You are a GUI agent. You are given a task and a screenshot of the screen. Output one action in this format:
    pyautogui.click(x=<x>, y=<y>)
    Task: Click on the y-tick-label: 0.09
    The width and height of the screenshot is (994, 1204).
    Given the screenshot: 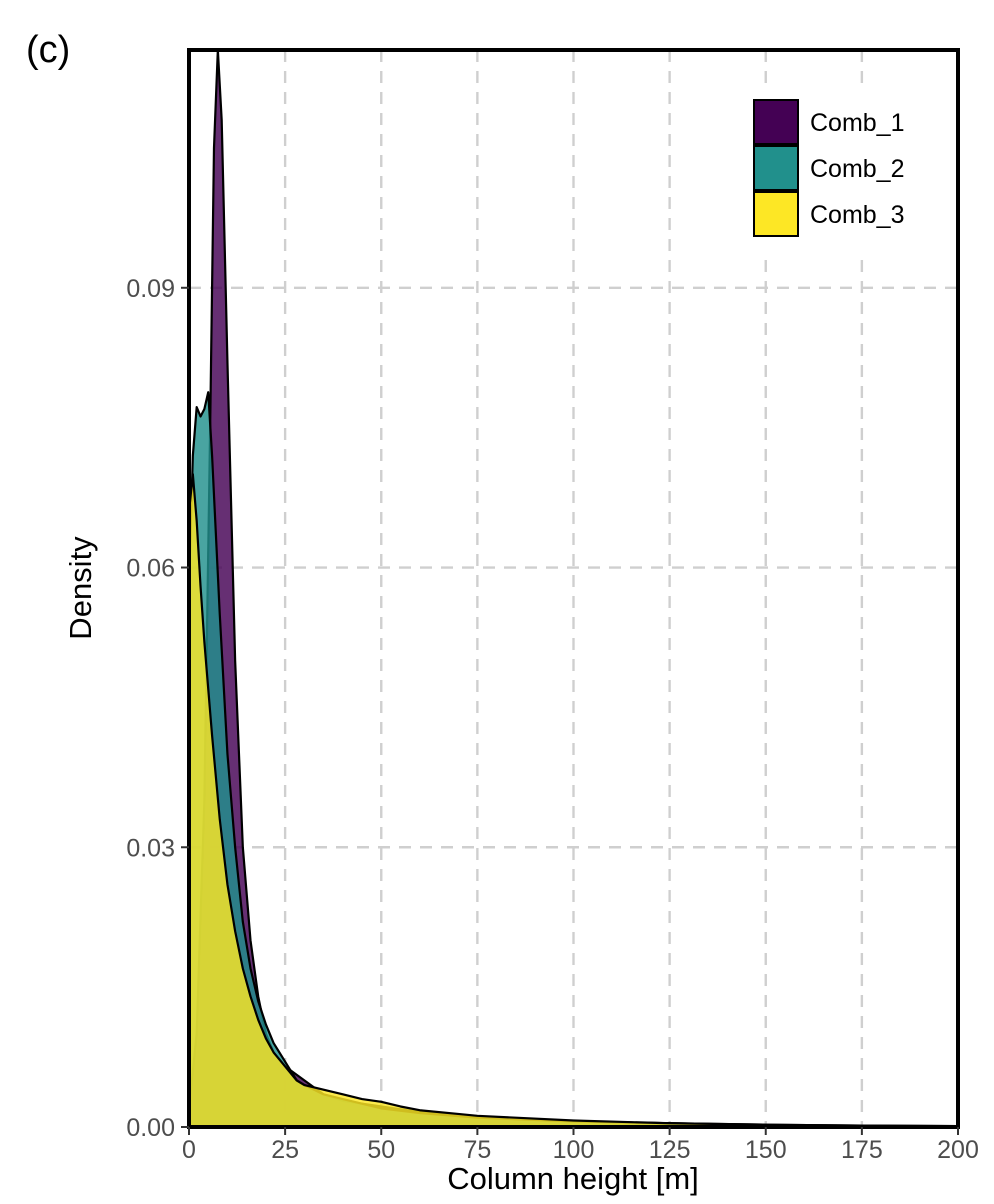 What is the action you would take?
    pyautogui.click(x=150, y=289)
    